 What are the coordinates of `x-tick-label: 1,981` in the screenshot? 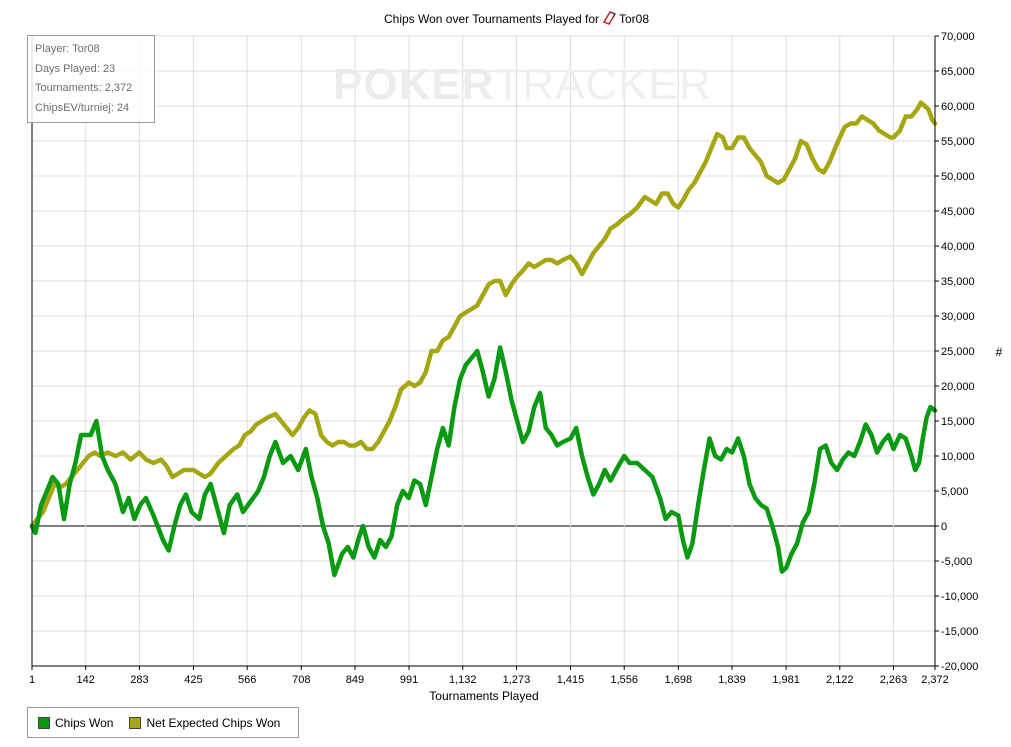 It's located at (786, 680).